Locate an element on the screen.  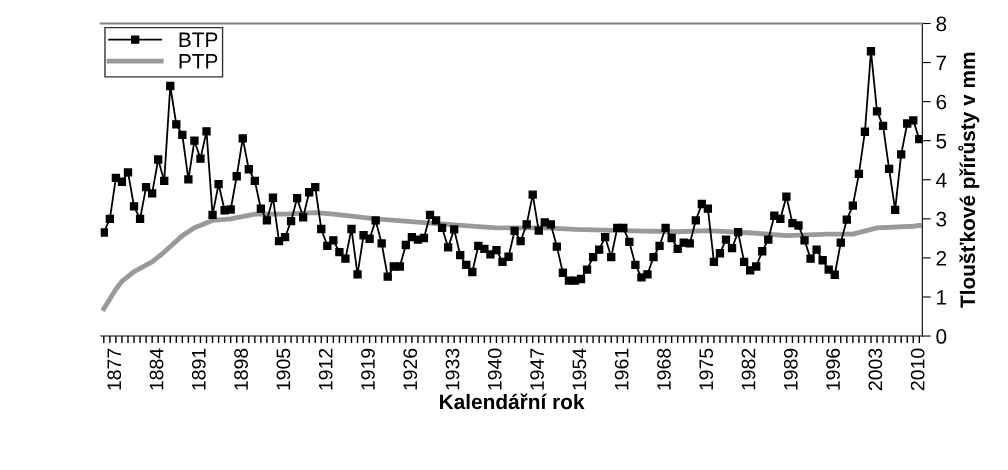
legend-label: PTP is located at coordinates (198, 61).